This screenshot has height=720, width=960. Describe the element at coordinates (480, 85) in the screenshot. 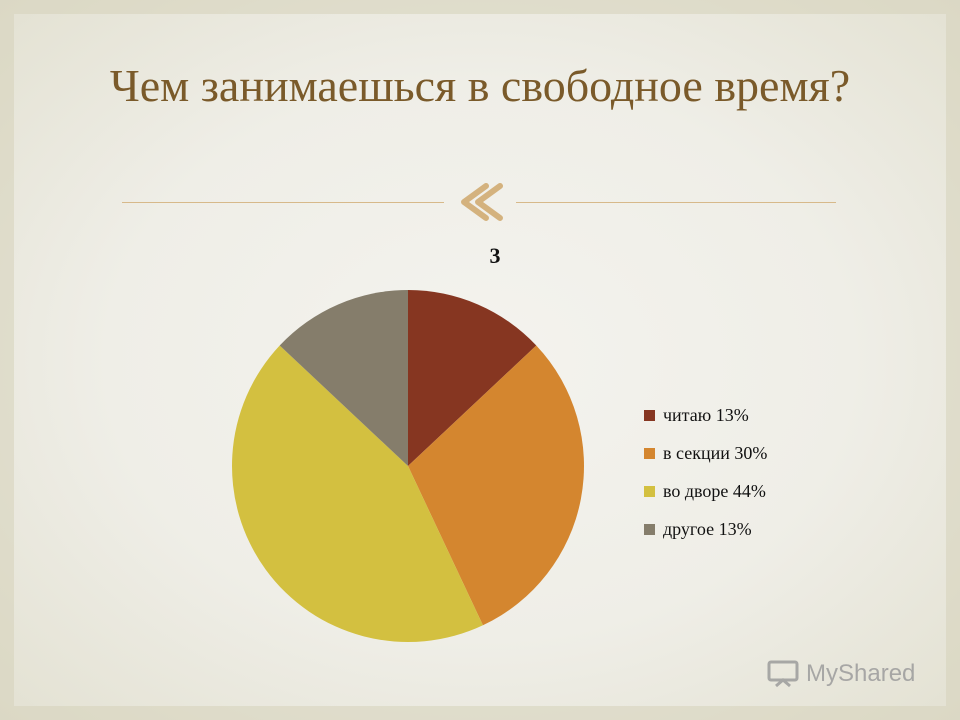

I see `slide-title: Чем занимаешься в свободное время?` at that location.